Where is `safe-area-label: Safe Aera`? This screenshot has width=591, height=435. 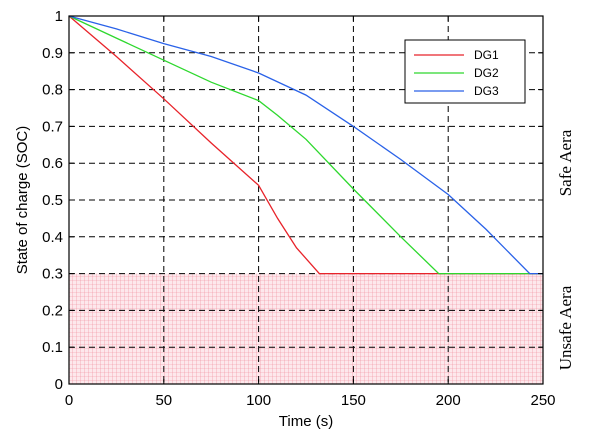
safe-area-label: Safe Aera is located at coordinates (565, 162).